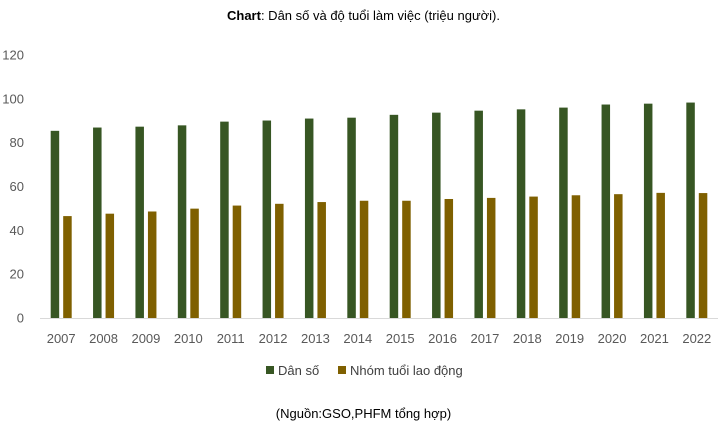  What do you see at coordinates (521, 213) in the screenshot?
I see `bar-dan-so-2018` at bounding box center [521, 213].